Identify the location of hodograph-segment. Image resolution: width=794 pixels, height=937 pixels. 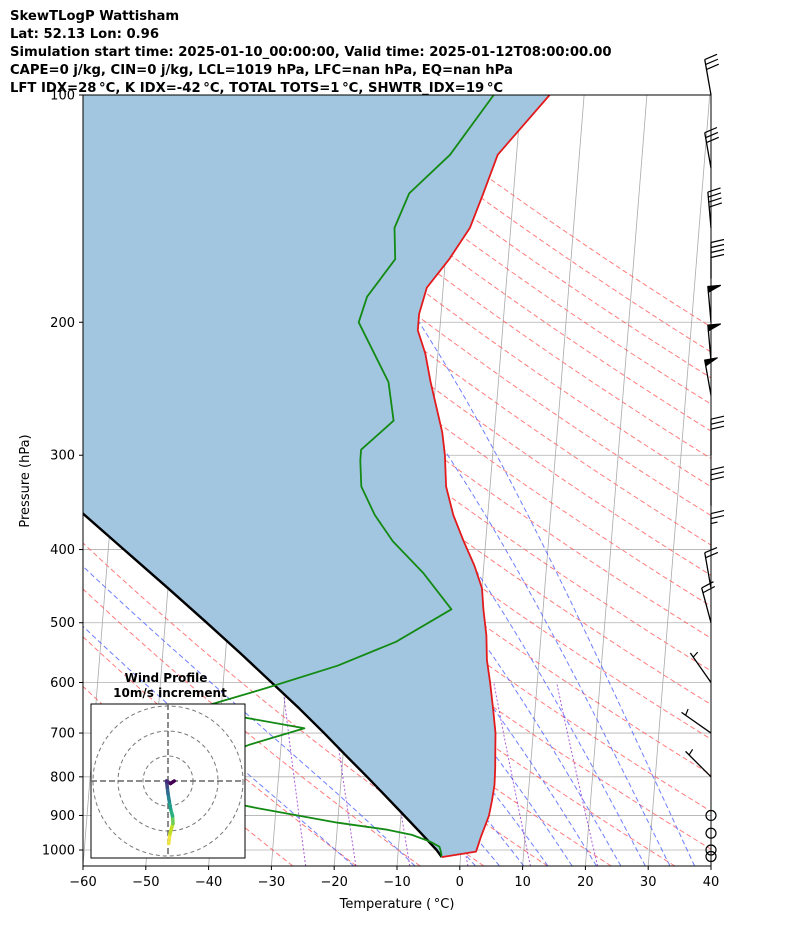
(172, 782).